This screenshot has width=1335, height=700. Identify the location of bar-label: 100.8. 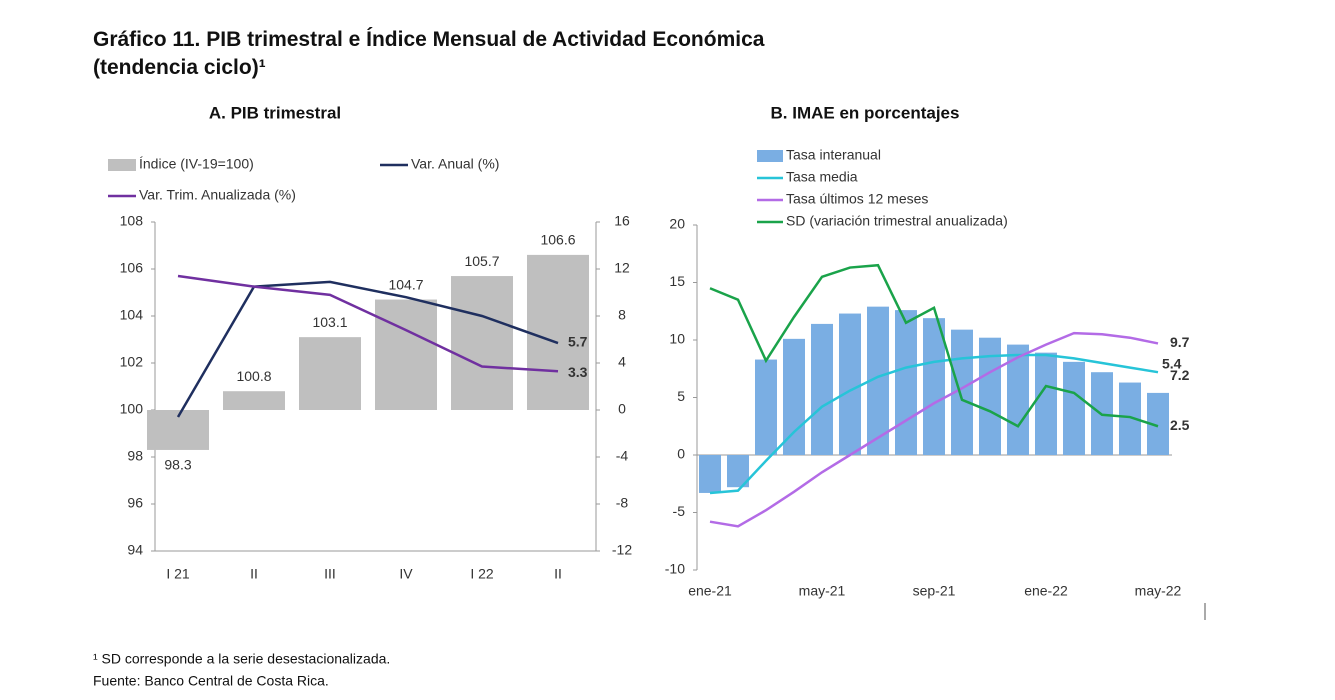
(253, 376).